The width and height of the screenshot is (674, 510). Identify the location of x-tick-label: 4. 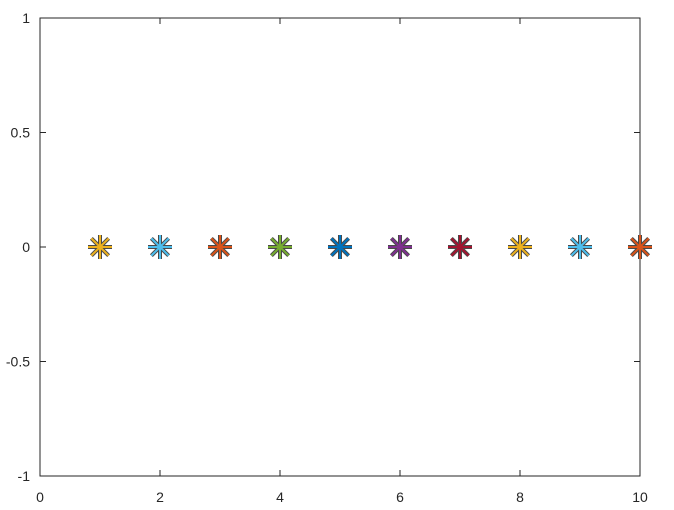
(280, 497).